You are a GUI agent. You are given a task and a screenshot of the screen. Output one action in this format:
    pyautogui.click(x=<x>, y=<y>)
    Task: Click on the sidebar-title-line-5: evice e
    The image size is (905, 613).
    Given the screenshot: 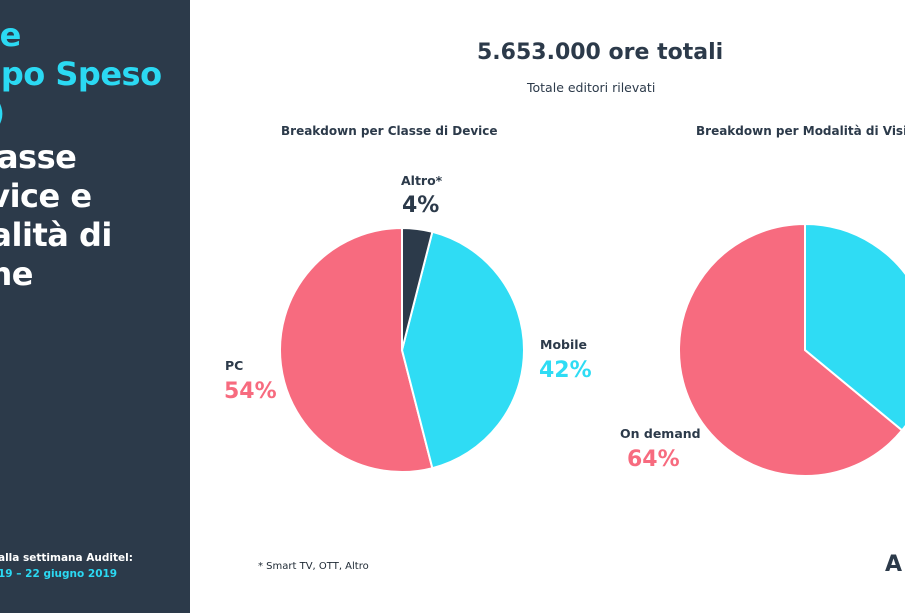 What is the action you would take?
    pyautogui.click(x=46, y=196)
    